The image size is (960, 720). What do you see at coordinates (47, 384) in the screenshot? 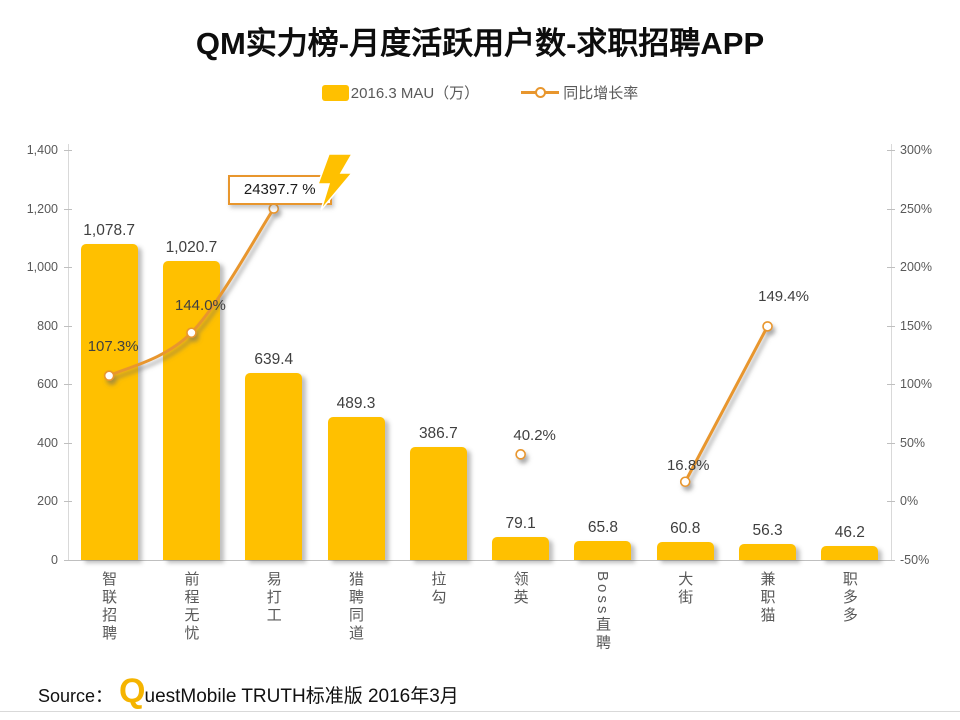
I see `left-axis-tick-label: 600` at bounding box center [47, 384].